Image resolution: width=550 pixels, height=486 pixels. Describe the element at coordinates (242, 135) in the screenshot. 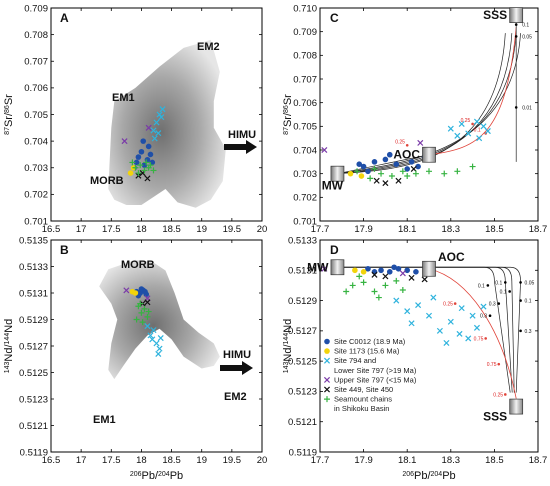

I see `himu-label: HIMU` at that location.